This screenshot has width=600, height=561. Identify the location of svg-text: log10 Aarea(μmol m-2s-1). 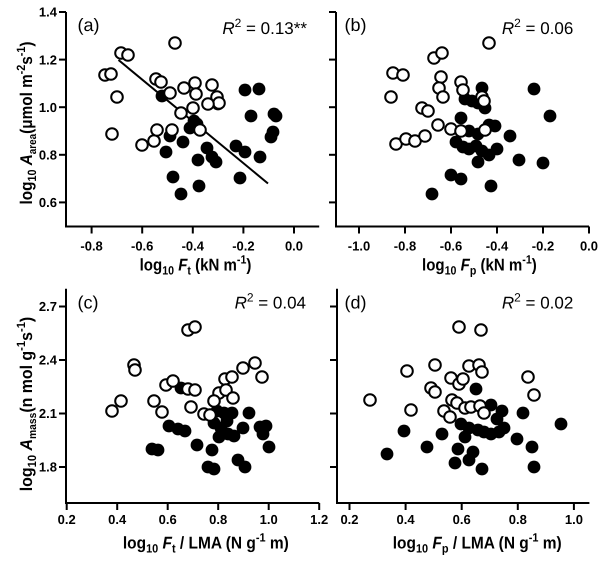
(26, 122).